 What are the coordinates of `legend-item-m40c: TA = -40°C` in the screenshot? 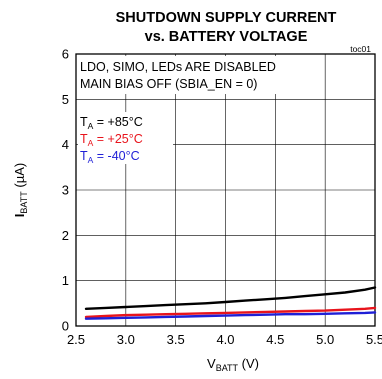 It's located at (110, 157).